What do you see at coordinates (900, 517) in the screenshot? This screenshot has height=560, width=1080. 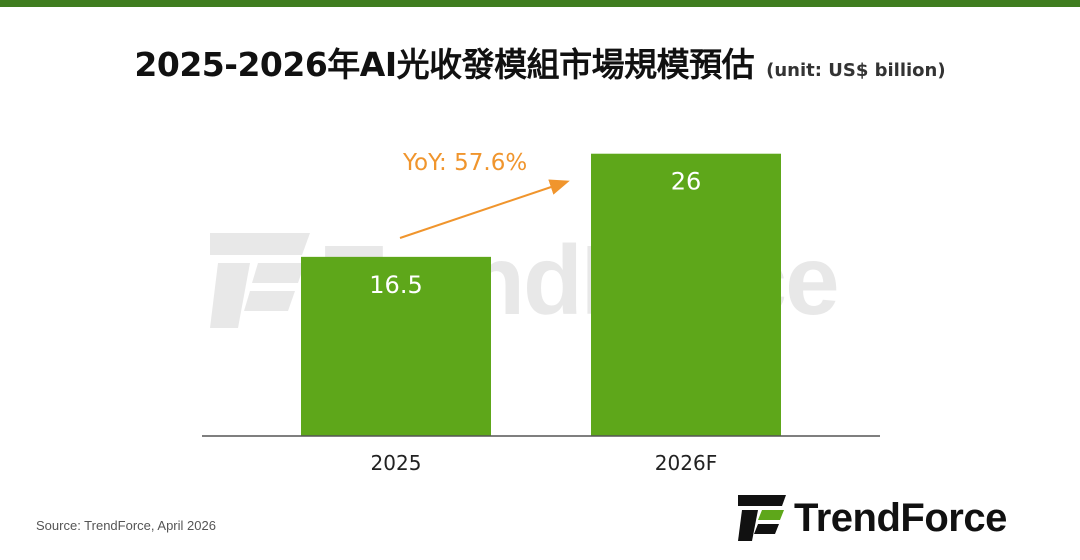 I see `brand-name: TrendForce` at bounding box center [900, 517].